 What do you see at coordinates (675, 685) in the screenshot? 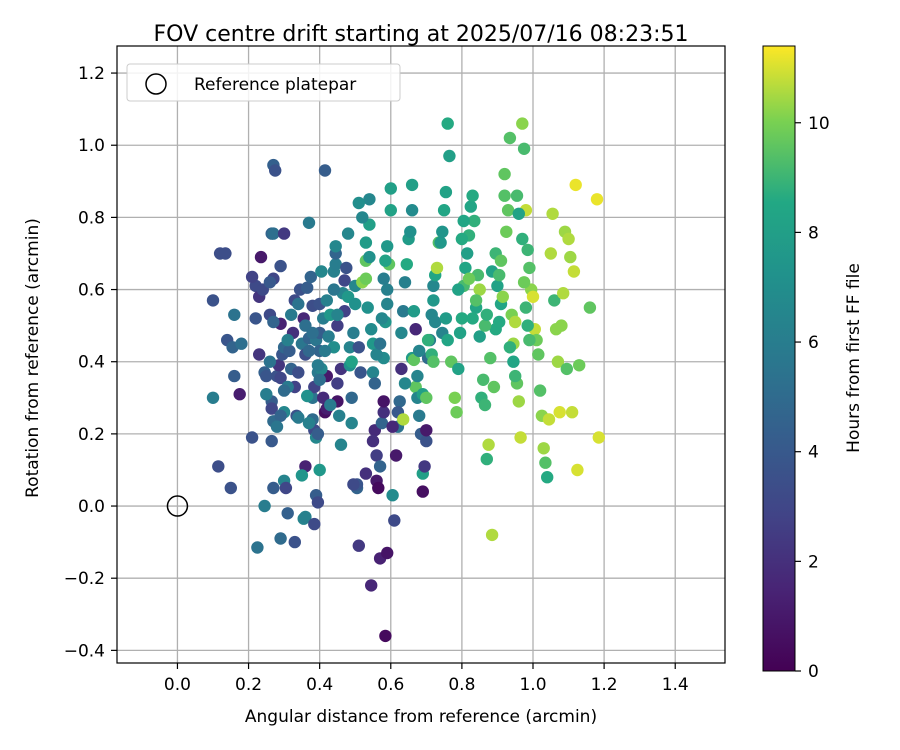
I see `x-tick-label: 1.4` at bounding box center [675, 685].